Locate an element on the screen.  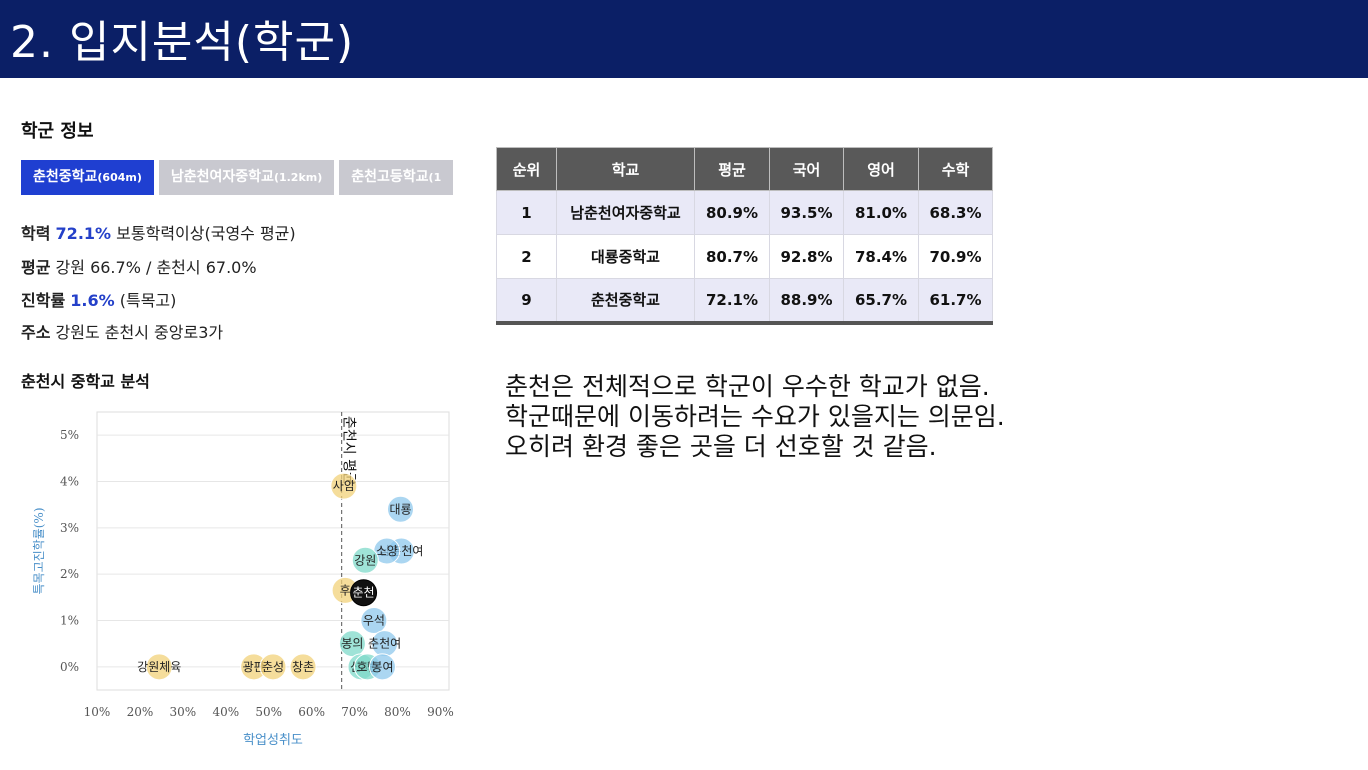
data-point-label: 춘성 is located at coordinates (273, 667).